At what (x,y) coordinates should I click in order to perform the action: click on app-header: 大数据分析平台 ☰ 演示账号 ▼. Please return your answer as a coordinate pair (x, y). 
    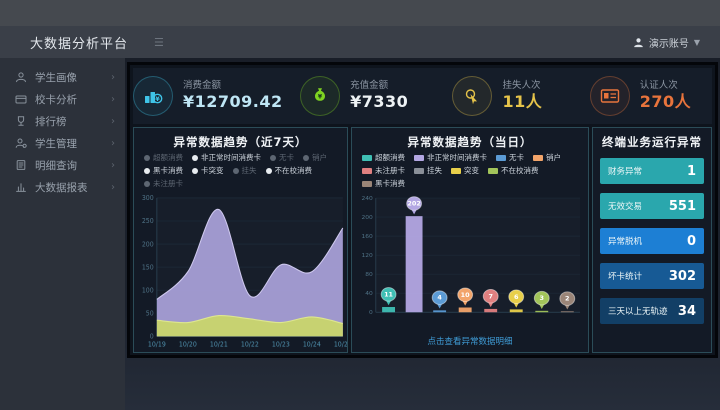
    Looking at the image, I should click on (360, 42).